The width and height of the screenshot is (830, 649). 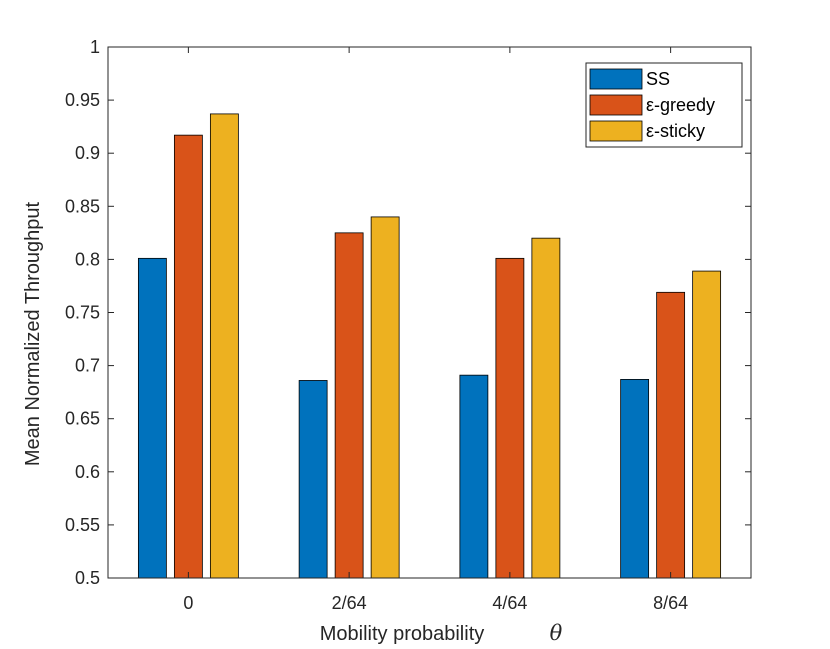 I want to click on y-tick-label: 0.65, so click(x=82, y=419).